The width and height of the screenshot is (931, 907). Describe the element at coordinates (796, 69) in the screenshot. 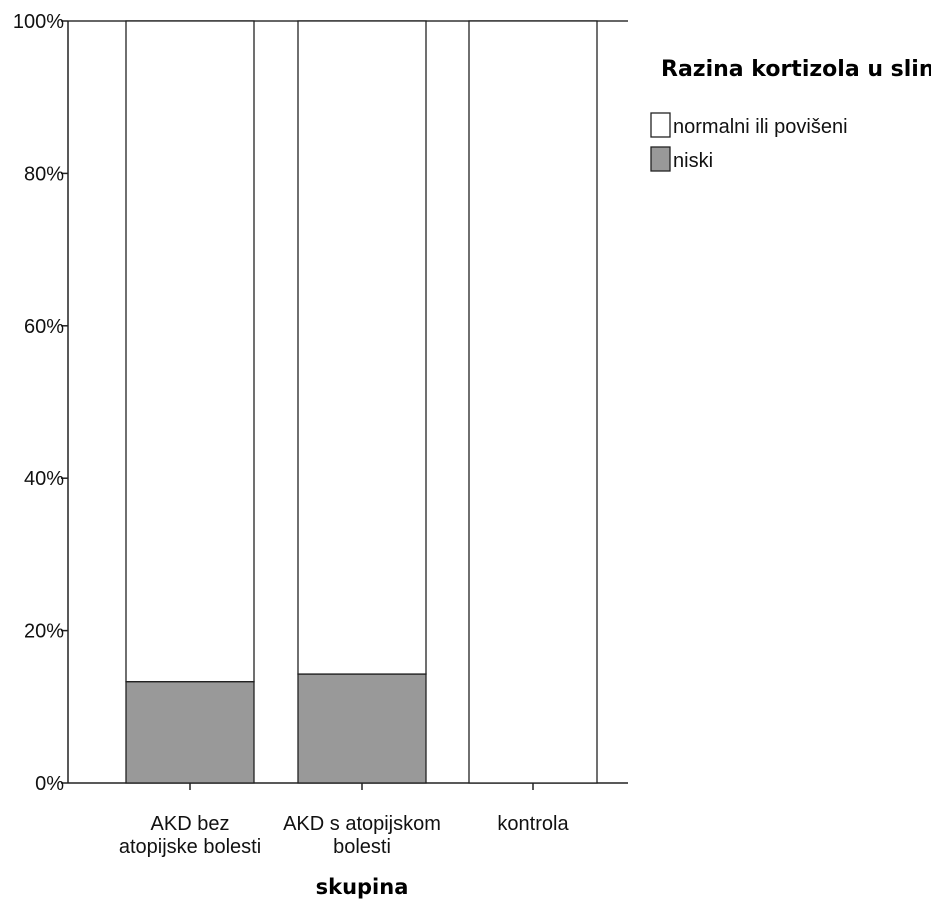

I see `legend-title: Razina kortizola u slini` at that location.